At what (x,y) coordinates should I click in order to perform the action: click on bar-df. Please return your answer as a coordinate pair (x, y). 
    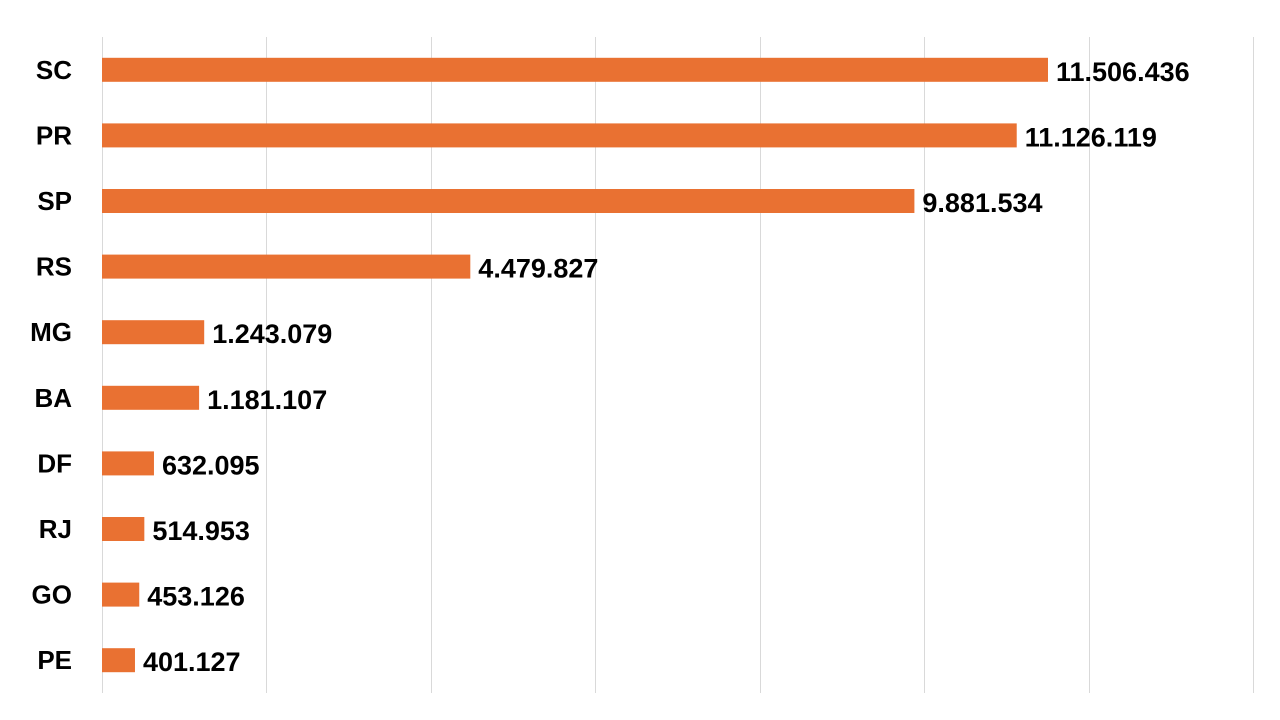
    Looking at the image, I should click on (128, 463).